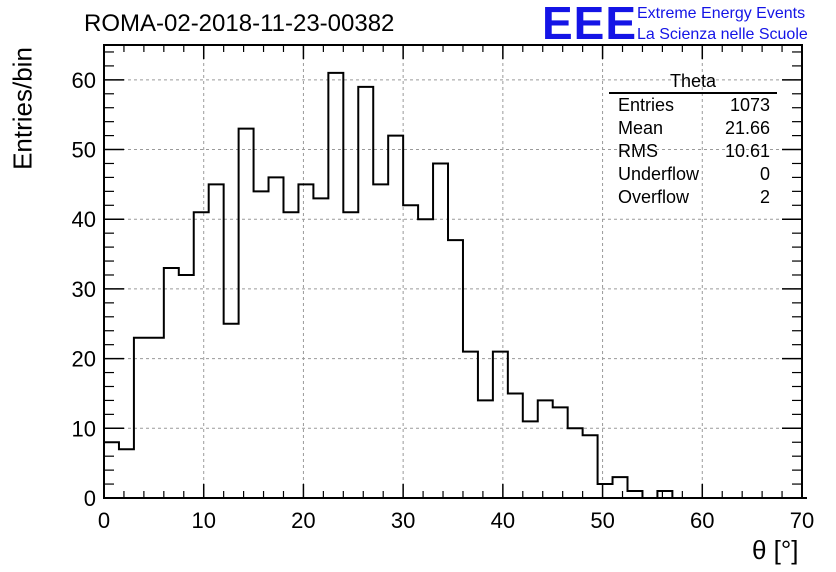 This screenshot has height=572, width=836. What do you see at coordinates (641, 128) in the screenshot?
I see `stats-label: Mean` at bounding box center [641, 128].